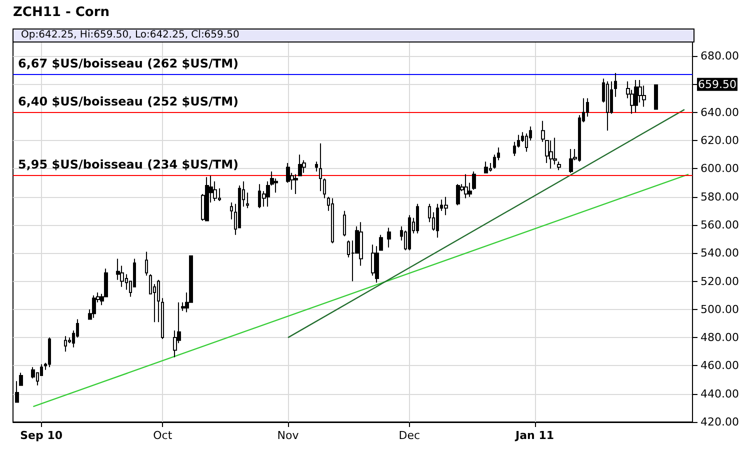 The width and height of the screenshot is (742, 451). What do you see at coordinates (534, 435) in the screenshot?
I see `x-tick-label: Jan 11` at bounding box center [534, 435].